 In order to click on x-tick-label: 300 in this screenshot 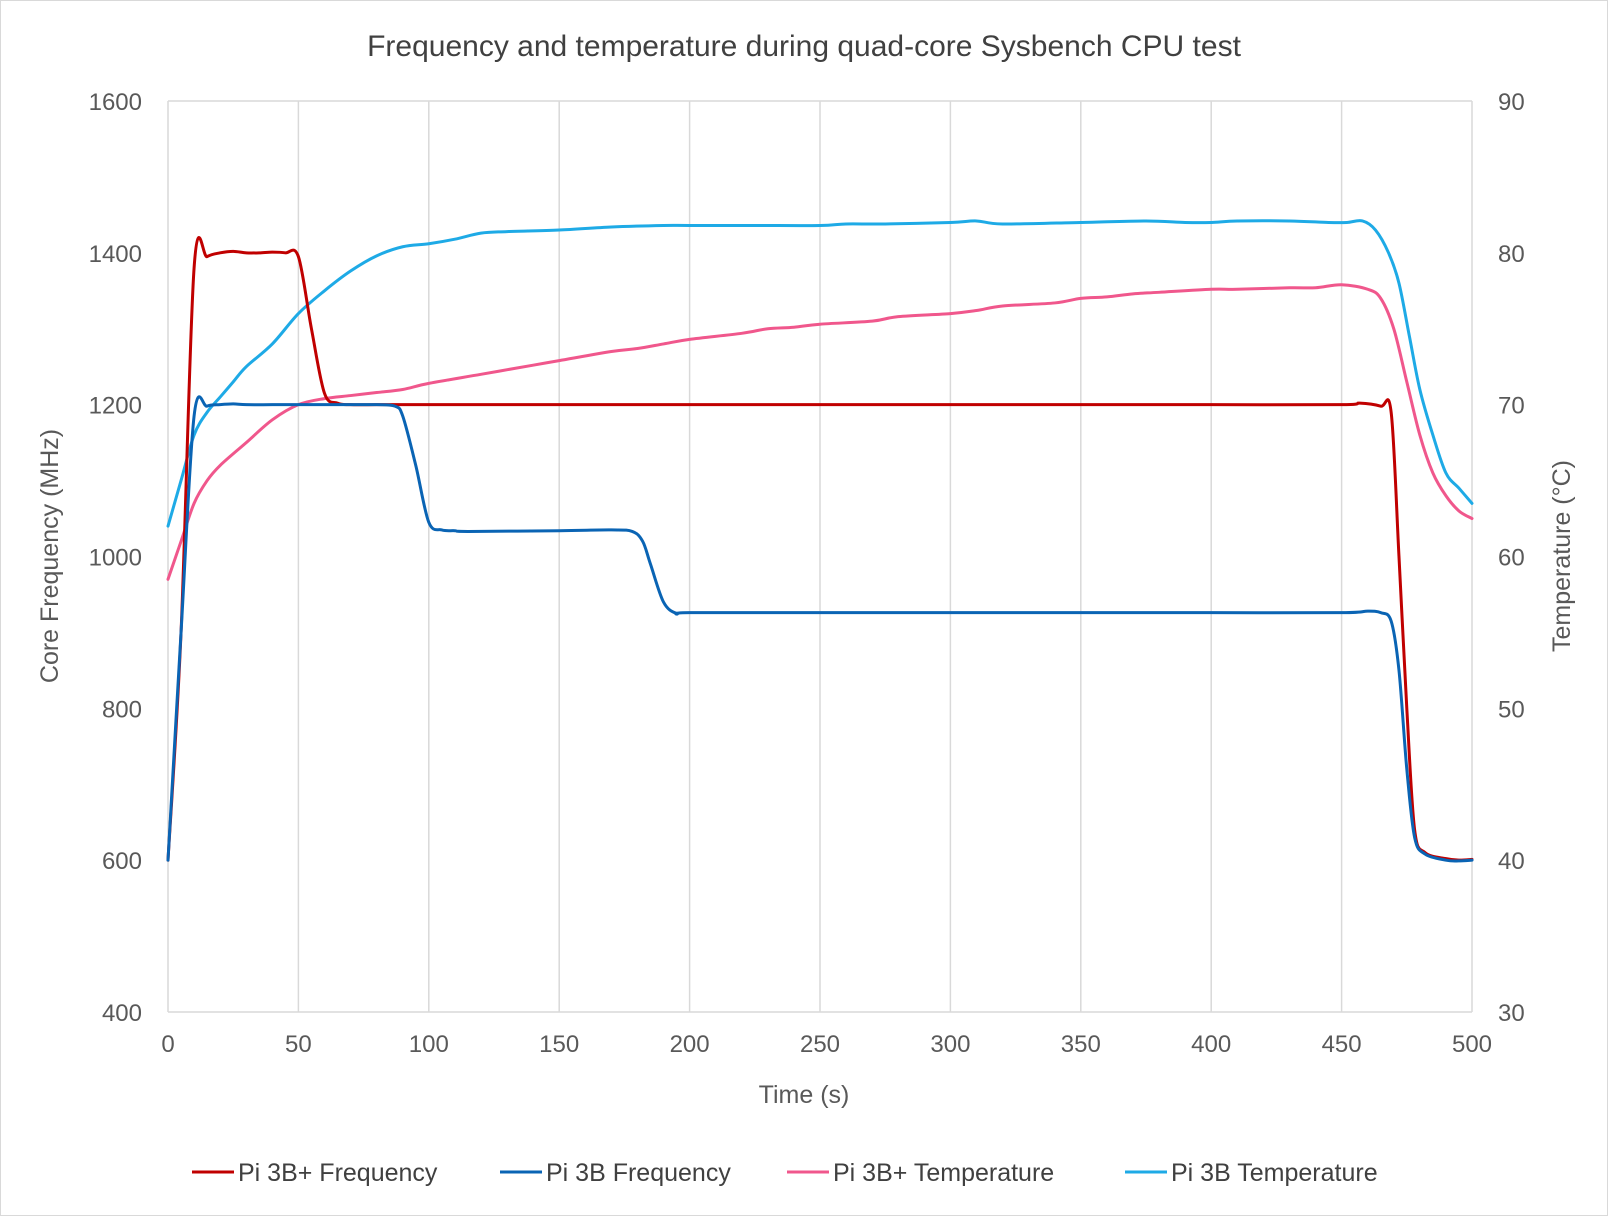, I will do `click(950, 1044)`.